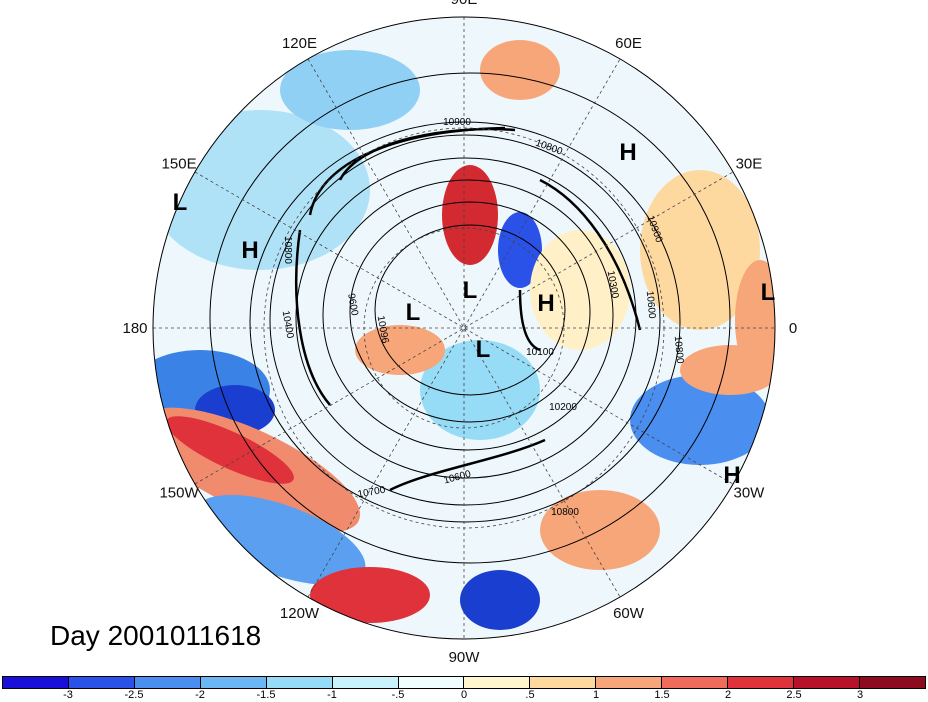 The image size is (928, 702). What do you see at coordinates (300, 613) in the screenshot?
I see `longitude-label: 120W` at bounding box center [300, 613].